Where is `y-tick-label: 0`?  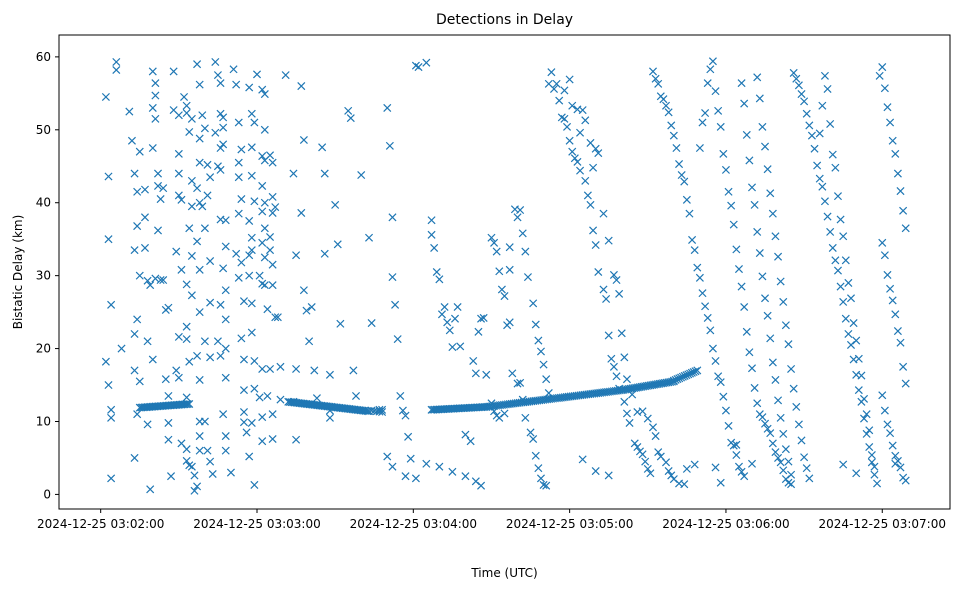
y-tick-label: 0 is located at coordinates (47, 494).